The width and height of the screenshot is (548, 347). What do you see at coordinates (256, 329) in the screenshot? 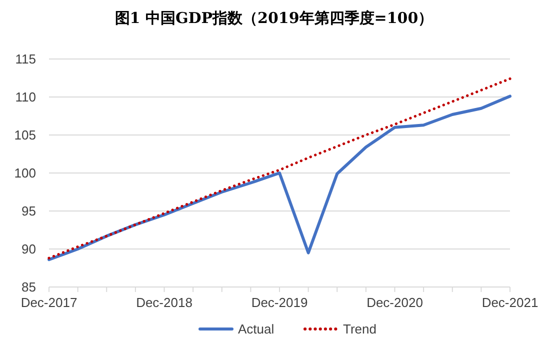
I see `legend-label: Actual` at bounding box center [256, 329].